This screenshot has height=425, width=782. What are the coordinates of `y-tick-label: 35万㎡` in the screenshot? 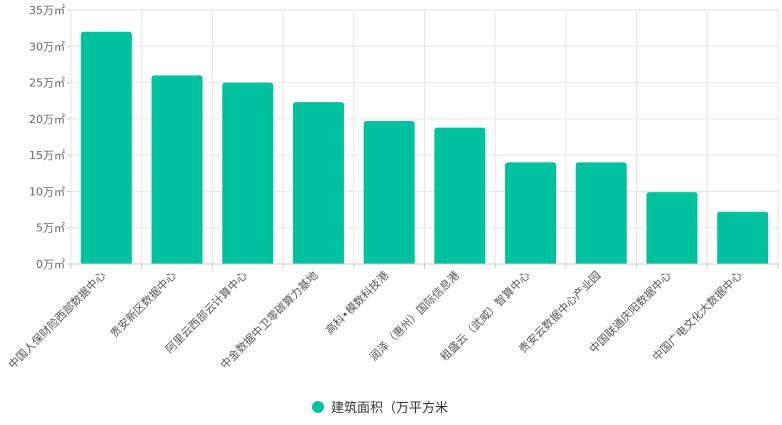 It's located at (47, 10).